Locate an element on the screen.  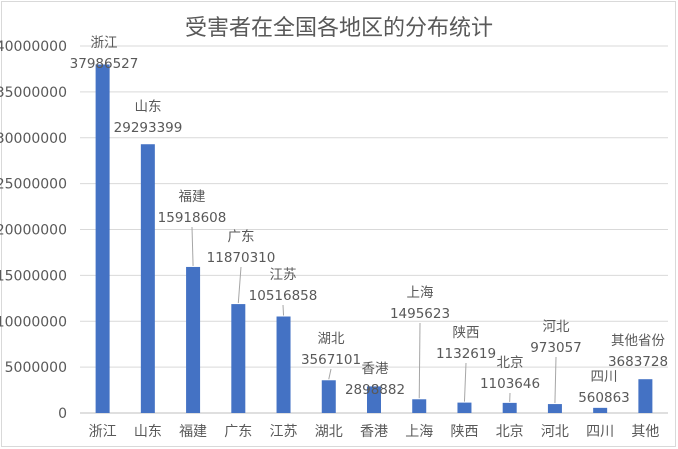
data-label-name: 江苏 is located at coordinates (283, 275).